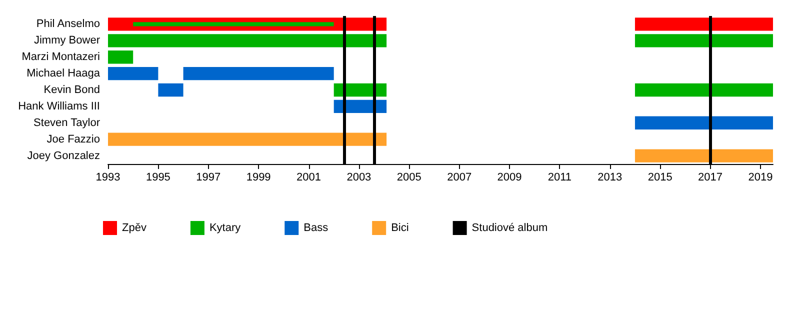 The width and height of the screenshot is (800, 320). Describe the element at coordinates (61, 57) in the screenshot. I see `y-tick-label: Marzi Montazeri` at that location.